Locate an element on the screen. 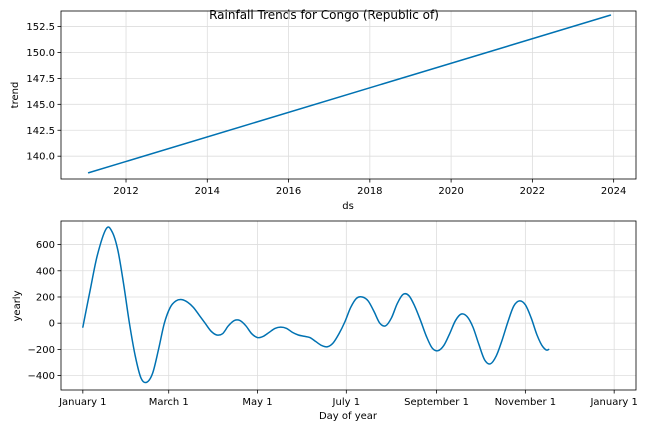 The width and height of the screenshot is (648, 436). trend-x-axis-label: ds is located at coordinates (348, 206).